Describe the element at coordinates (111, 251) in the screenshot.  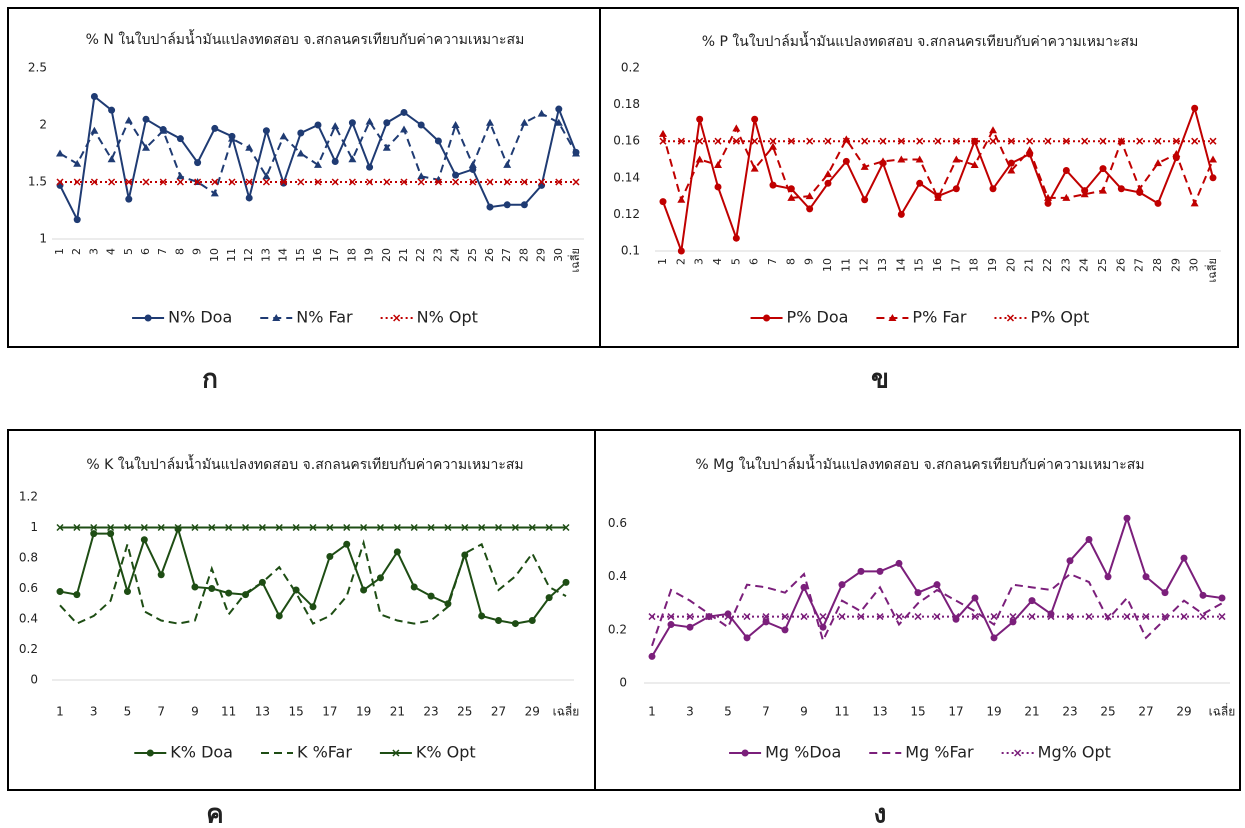
I see `x-tick-label: 4` at that location.